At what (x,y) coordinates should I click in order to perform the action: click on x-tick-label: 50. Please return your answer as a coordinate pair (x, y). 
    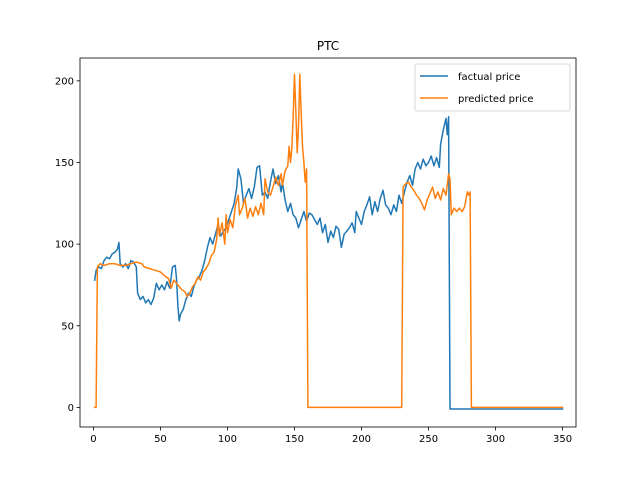
    Looking at the image, I should click on (160, 439).